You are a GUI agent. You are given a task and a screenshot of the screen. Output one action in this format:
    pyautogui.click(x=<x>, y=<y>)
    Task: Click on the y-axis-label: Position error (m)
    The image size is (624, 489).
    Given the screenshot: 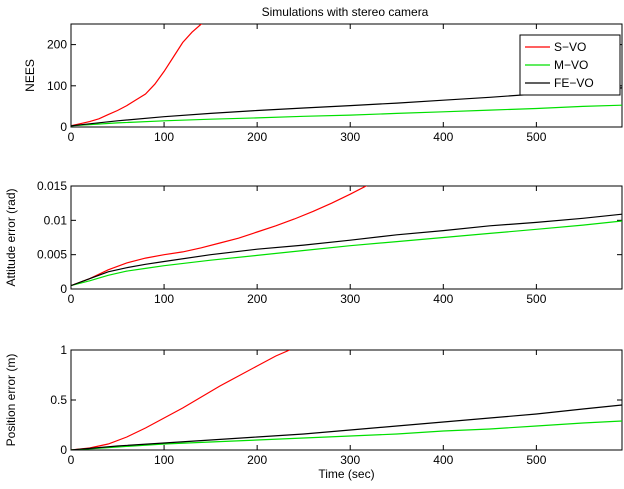 What is the action you would take?
    pyautogui.click(x=11, y=400)
    